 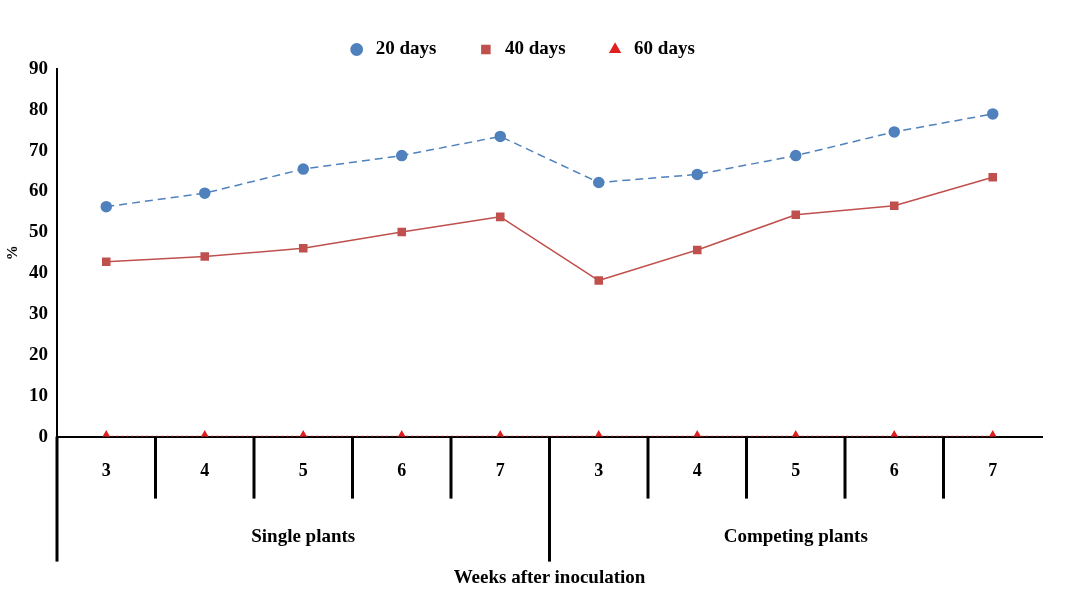 What do you see at coordinates (38, 394) in the screenshot?
I see `y-tick-label: 10` at bounding box center [38, 394].